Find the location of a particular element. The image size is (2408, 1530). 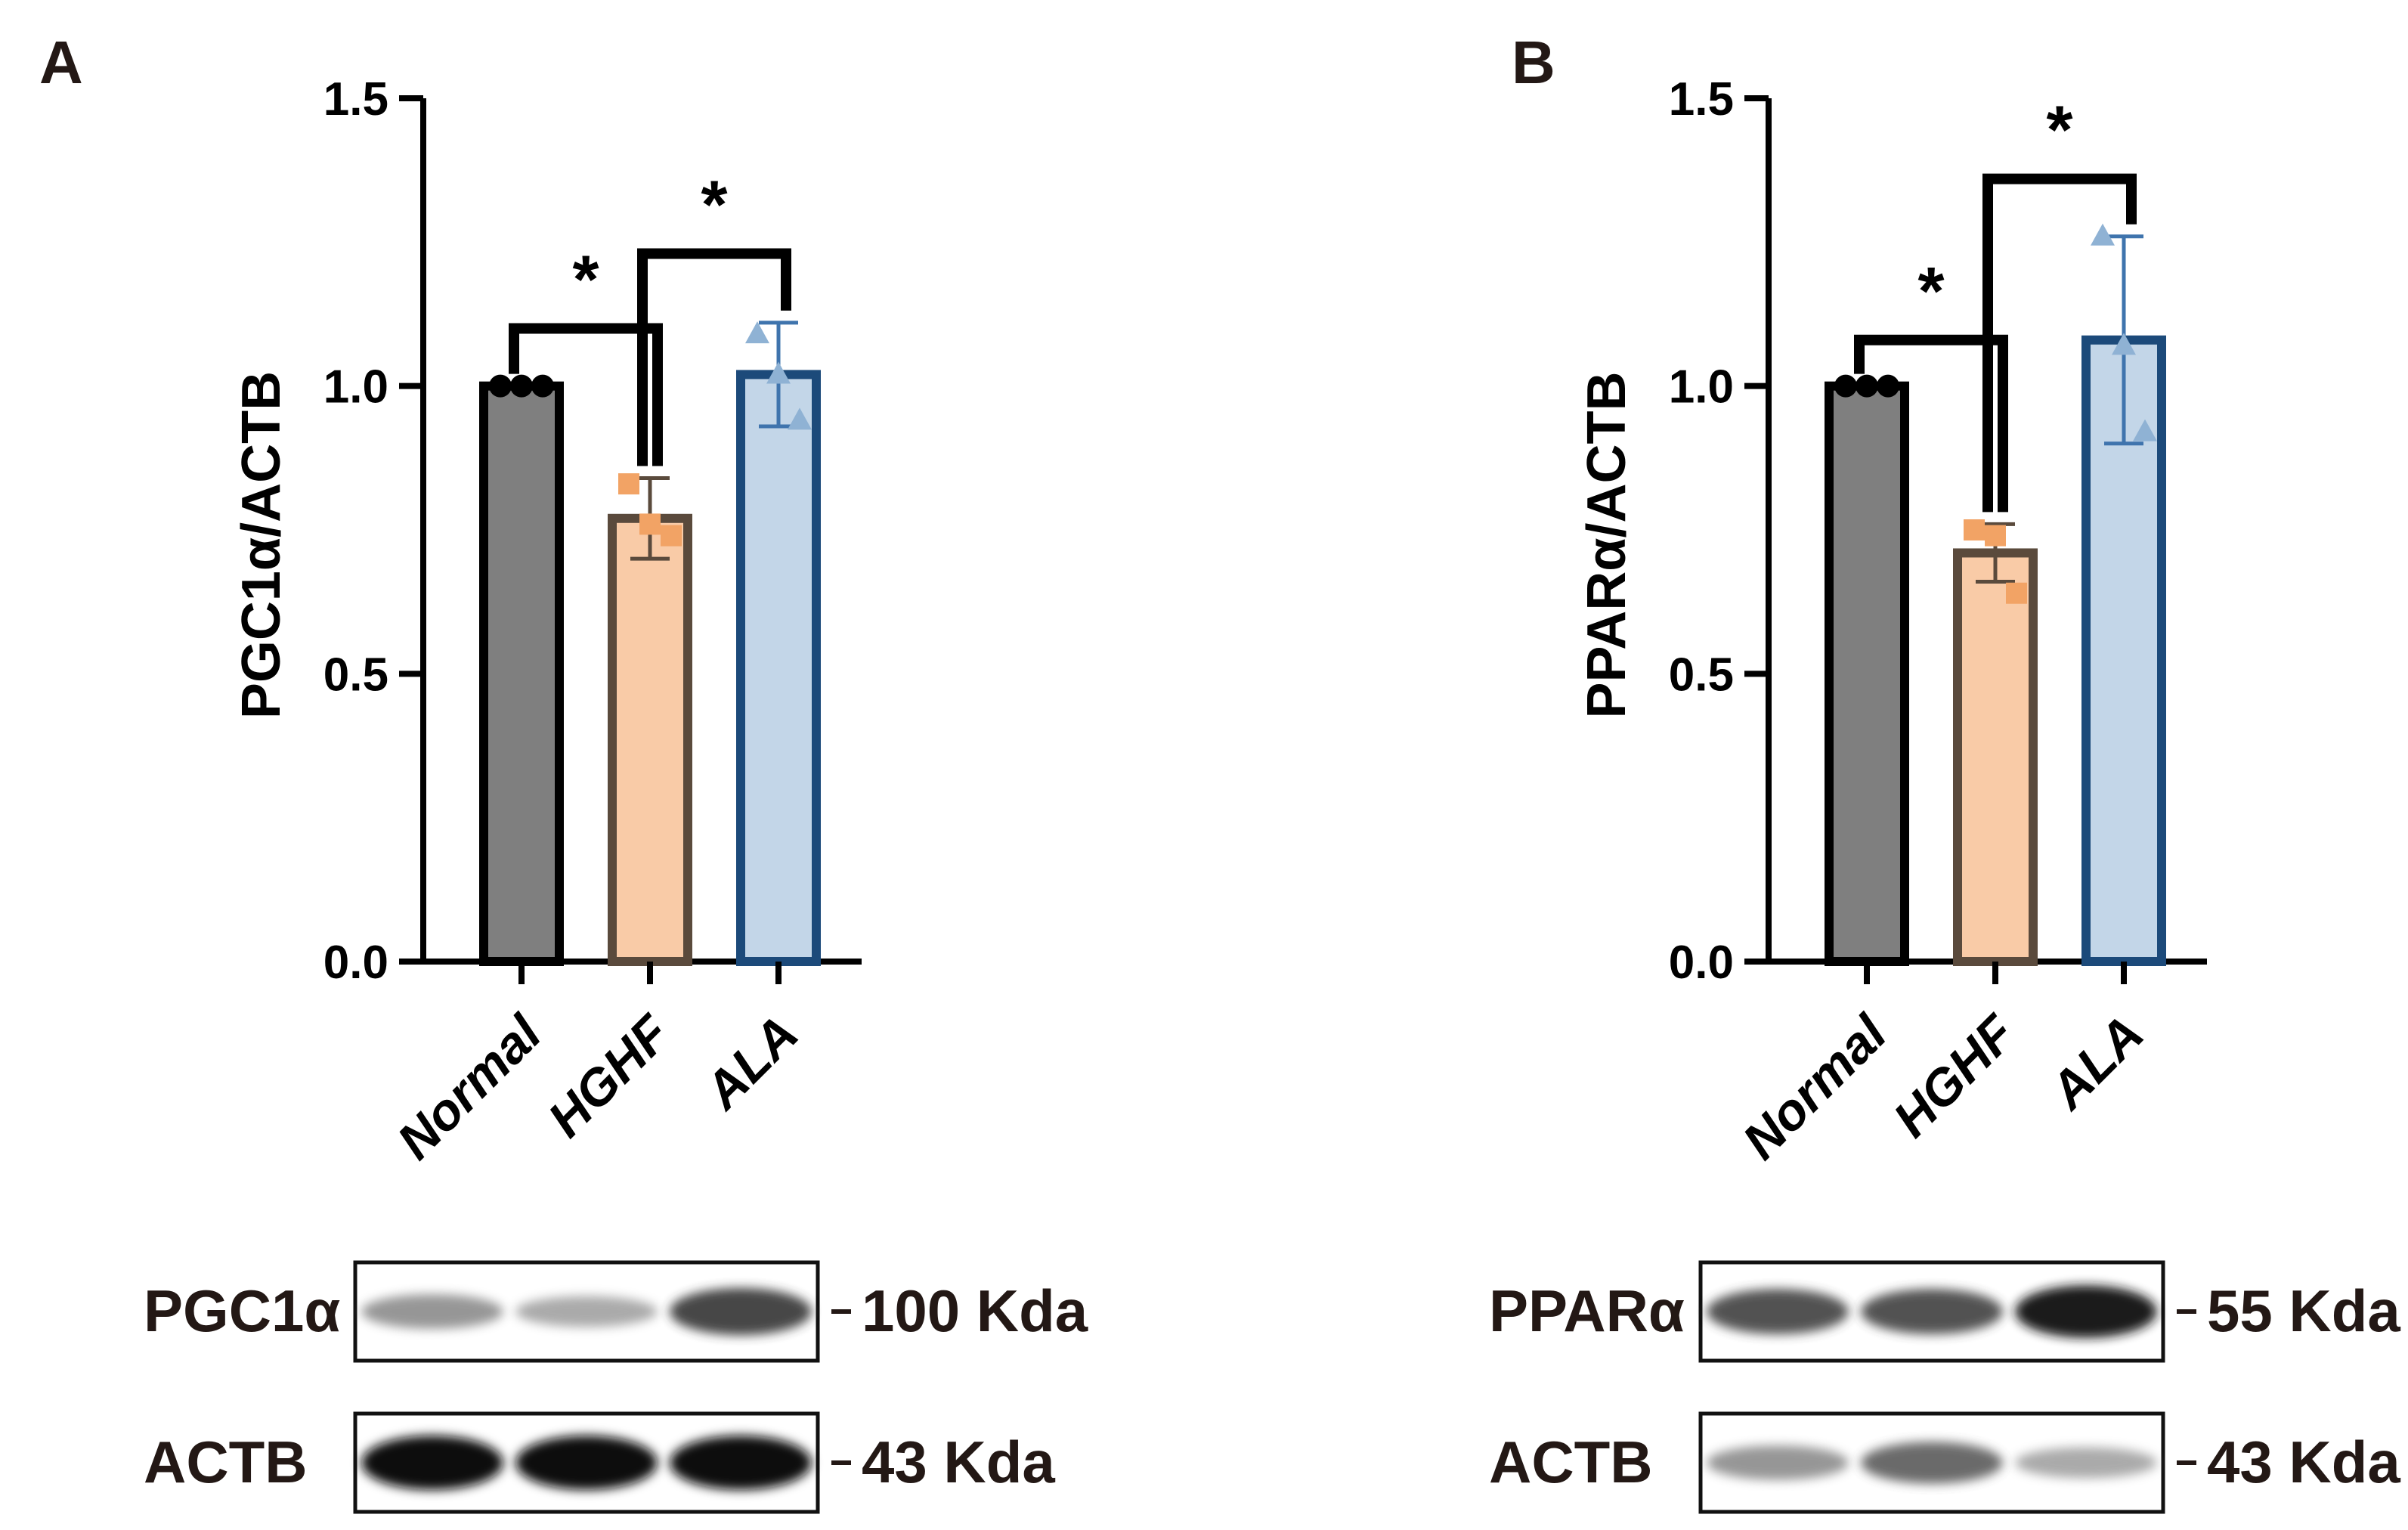

y-axis-label: PGC1α/ACTB is located at coordinates (261, 545).